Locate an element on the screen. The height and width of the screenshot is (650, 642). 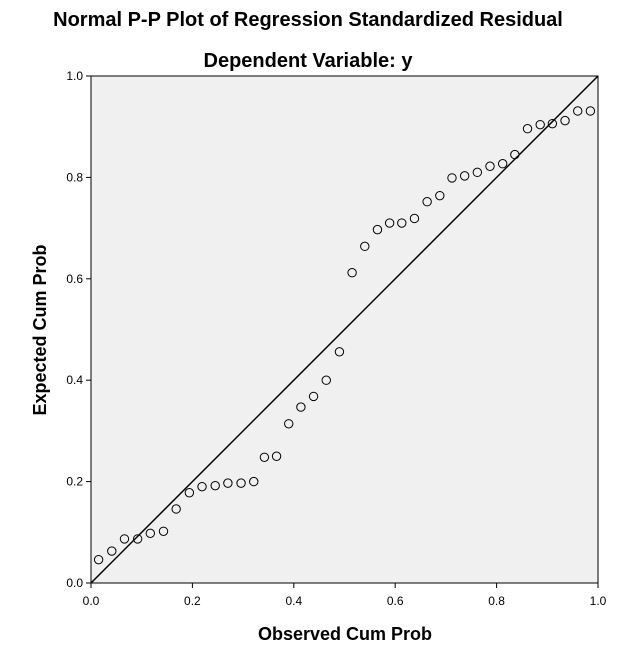
x-tick-label: 0.4 is located at coordinates (293, 601).